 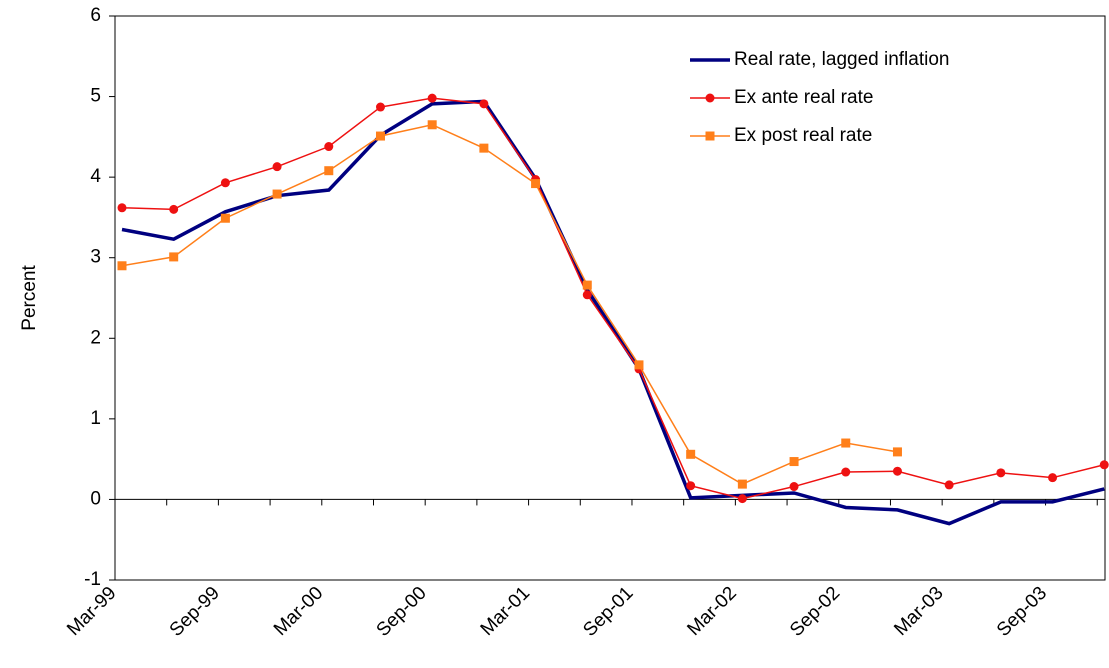 I want to click on y-tick-label: 0, so click(x=95, y=498).